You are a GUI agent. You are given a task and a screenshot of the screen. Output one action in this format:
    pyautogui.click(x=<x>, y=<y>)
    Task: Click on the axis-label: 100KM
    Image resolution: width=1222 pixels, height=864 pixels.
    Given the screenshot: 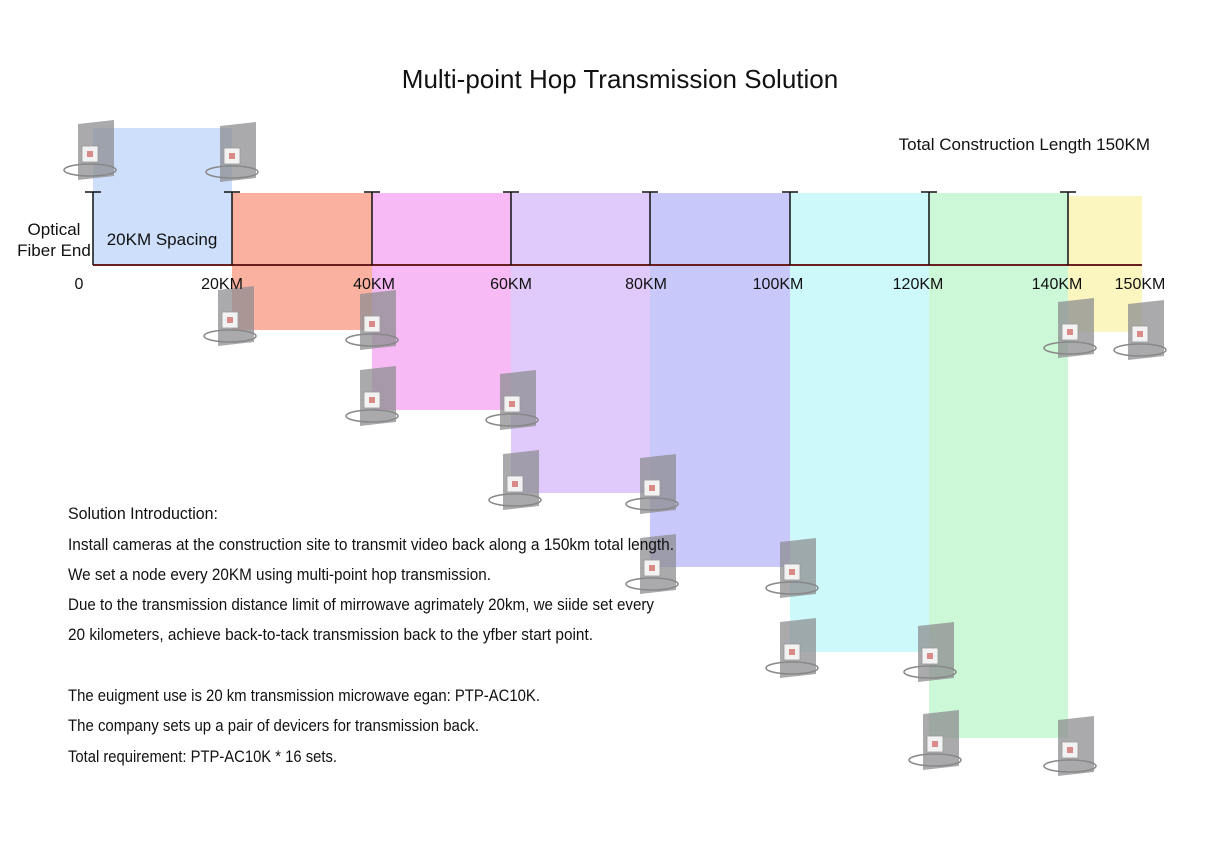 What is the action you would take?
    pyautogui.click(x=778, y=284)
    